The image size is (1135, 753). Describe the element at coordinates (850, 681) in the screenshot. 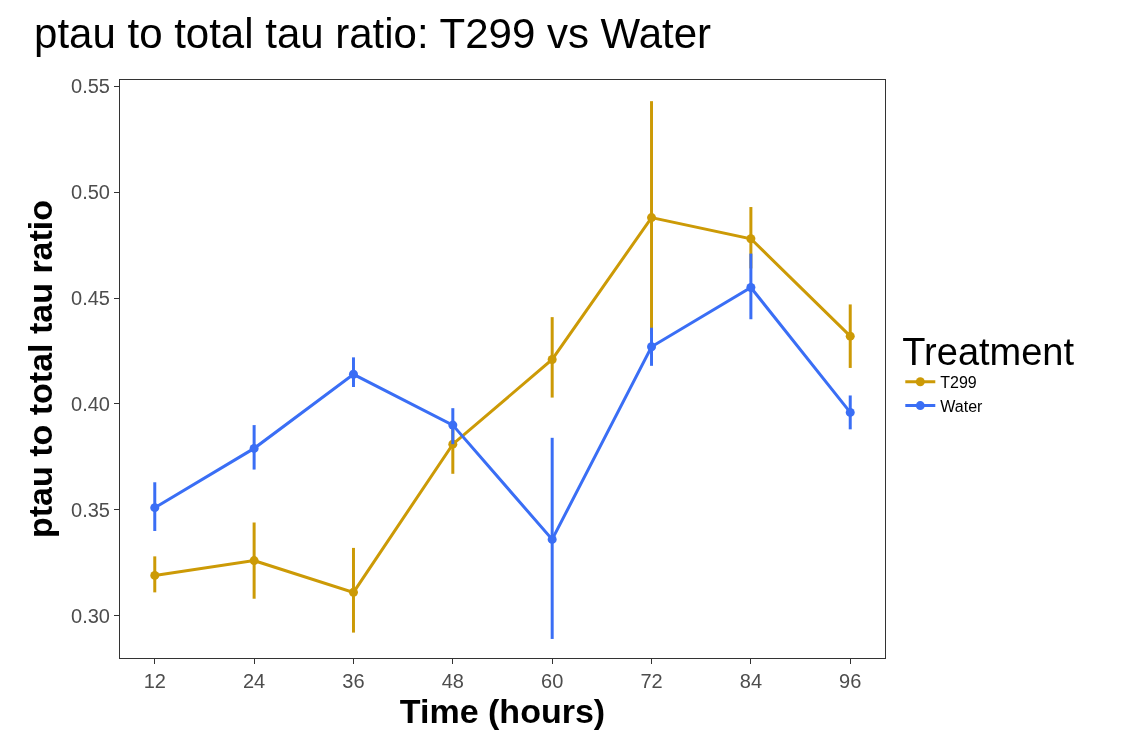

I see `x-tick-label: 96` at that location.